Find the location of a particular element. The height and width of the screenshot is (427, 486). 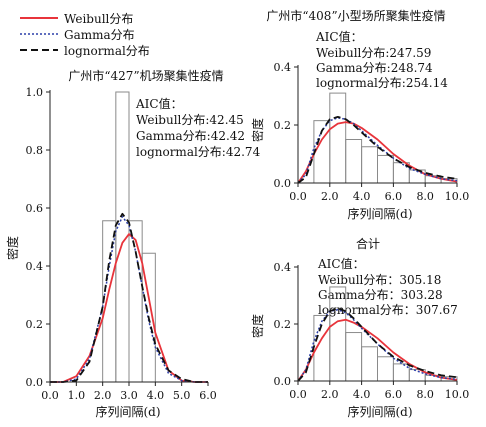

aic-lognormal: lognormal分布:42.74 is located at coordinates (198, 152).